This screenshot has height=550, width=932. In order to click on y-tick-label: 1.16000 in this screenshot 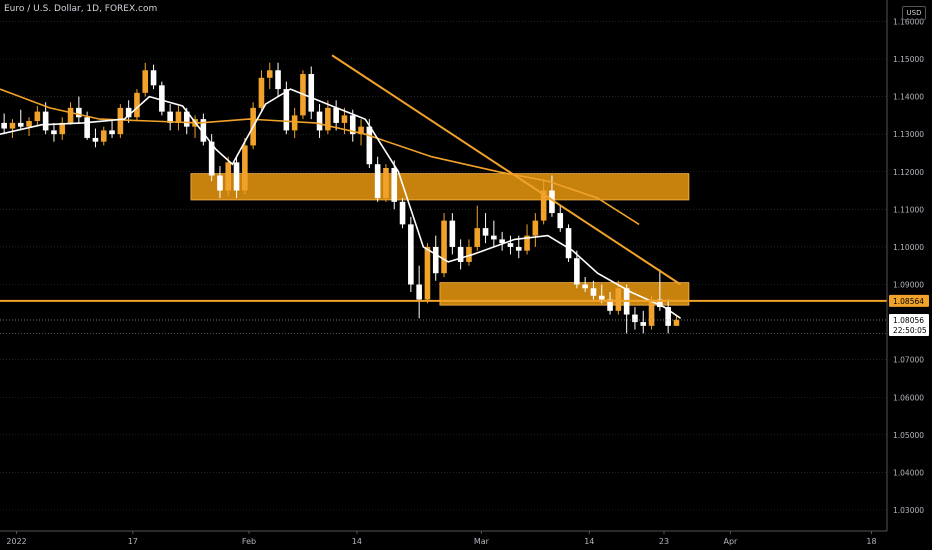, I will do `click(908, 21)`.